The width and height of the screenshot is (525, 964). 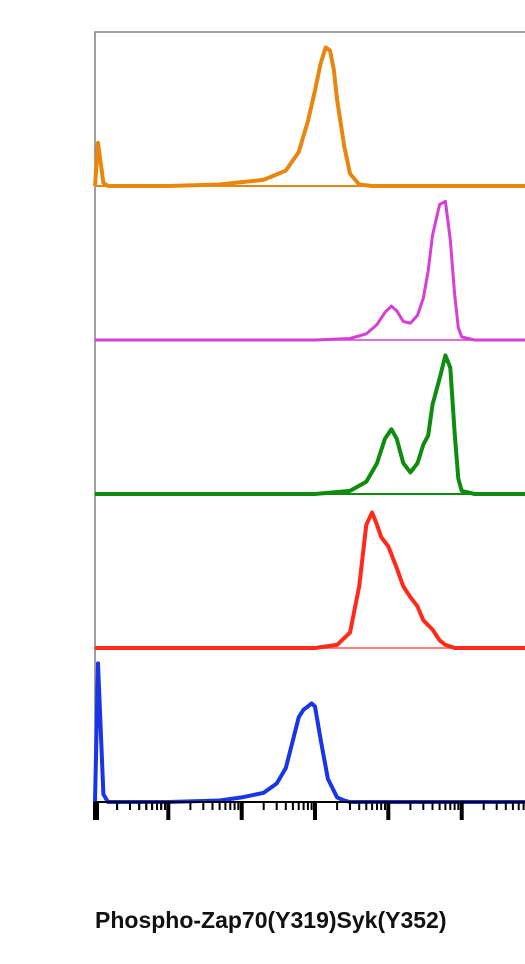 I want to click on series-4-curve, so click(x=310, y=580).